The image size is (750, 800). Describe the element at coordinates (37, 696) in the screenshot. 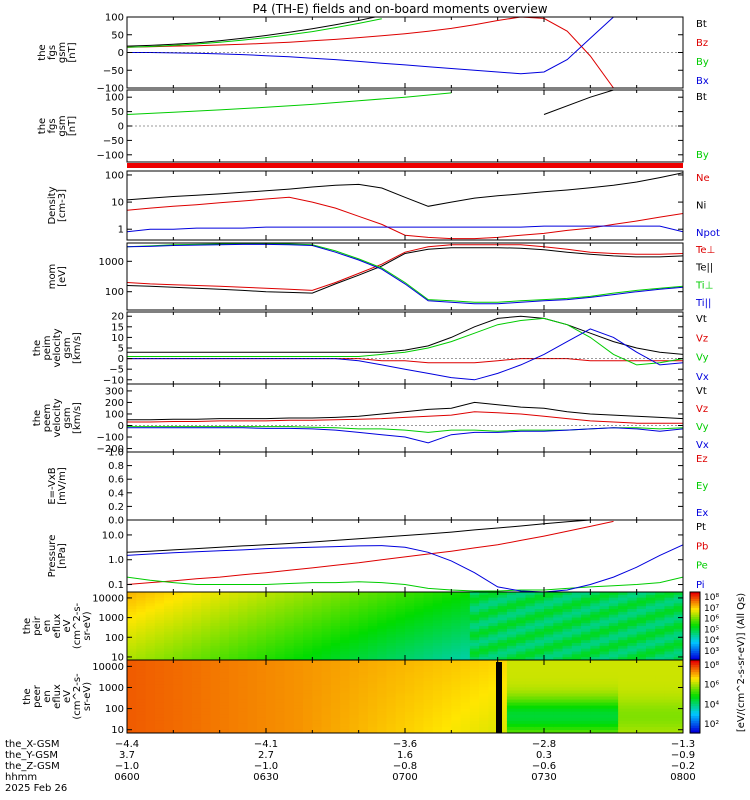

I see `y-axis-label: peer` at that location.